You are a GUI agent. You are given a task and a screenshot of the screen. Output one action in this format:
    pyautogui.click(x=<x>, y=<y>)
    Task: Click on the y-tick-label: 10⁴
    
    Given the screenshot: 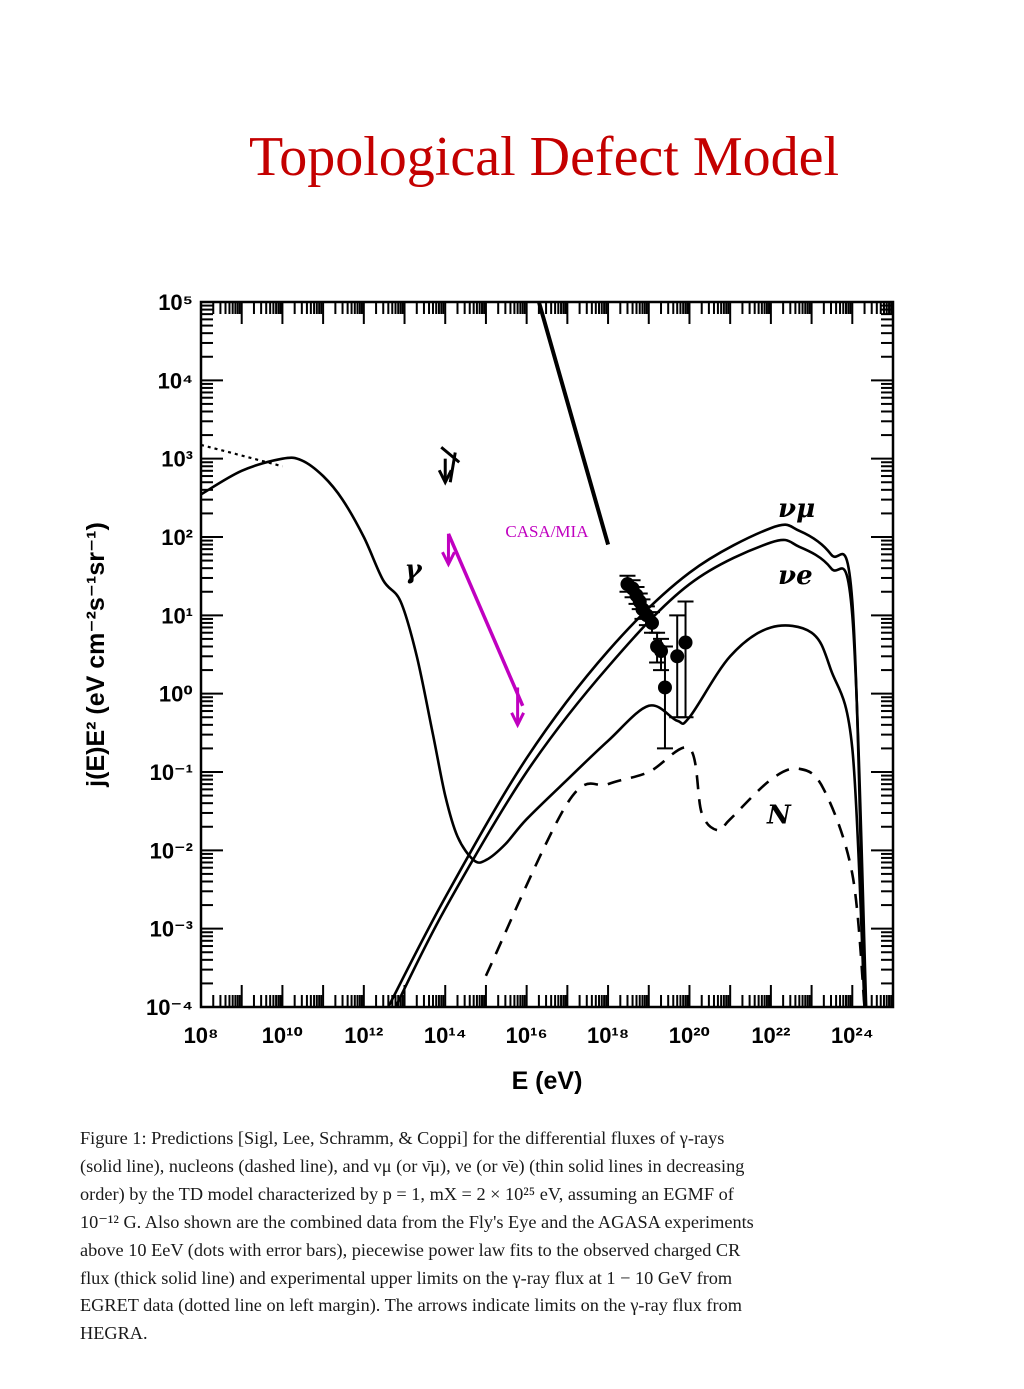 What is the action you would take?
    pyautogui.click(x=175, y=380)
    